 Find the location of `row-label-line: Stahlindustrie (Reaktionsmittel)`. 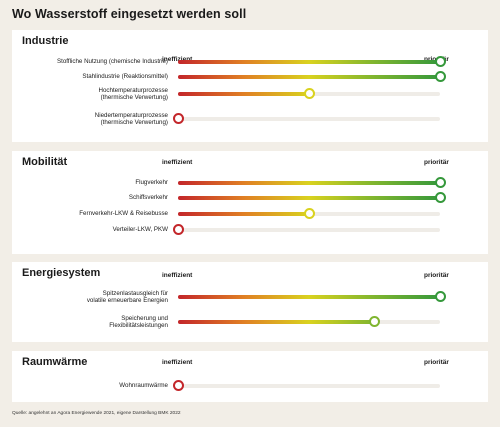

row-label-line: Stahlindustrie (Reaktionsmittel) is located at coordinates (125, 77).